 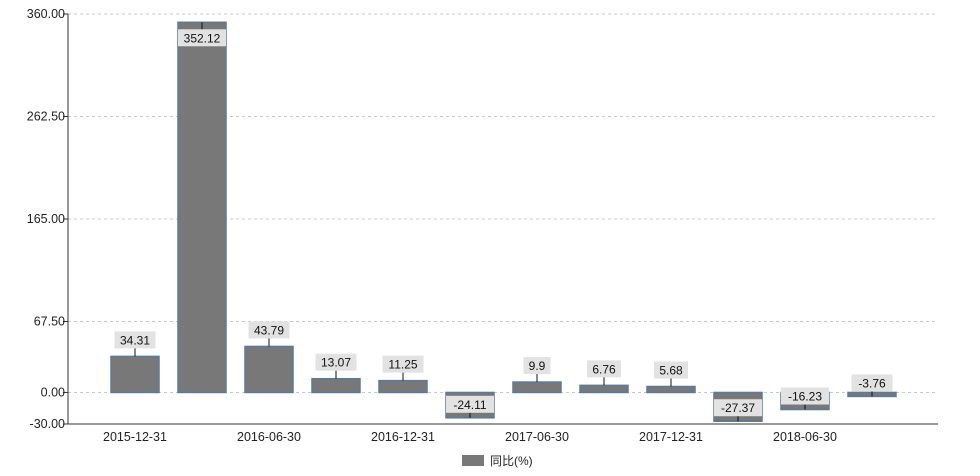 I want to click on data-label: 5.68, so click(x=671, y=370).